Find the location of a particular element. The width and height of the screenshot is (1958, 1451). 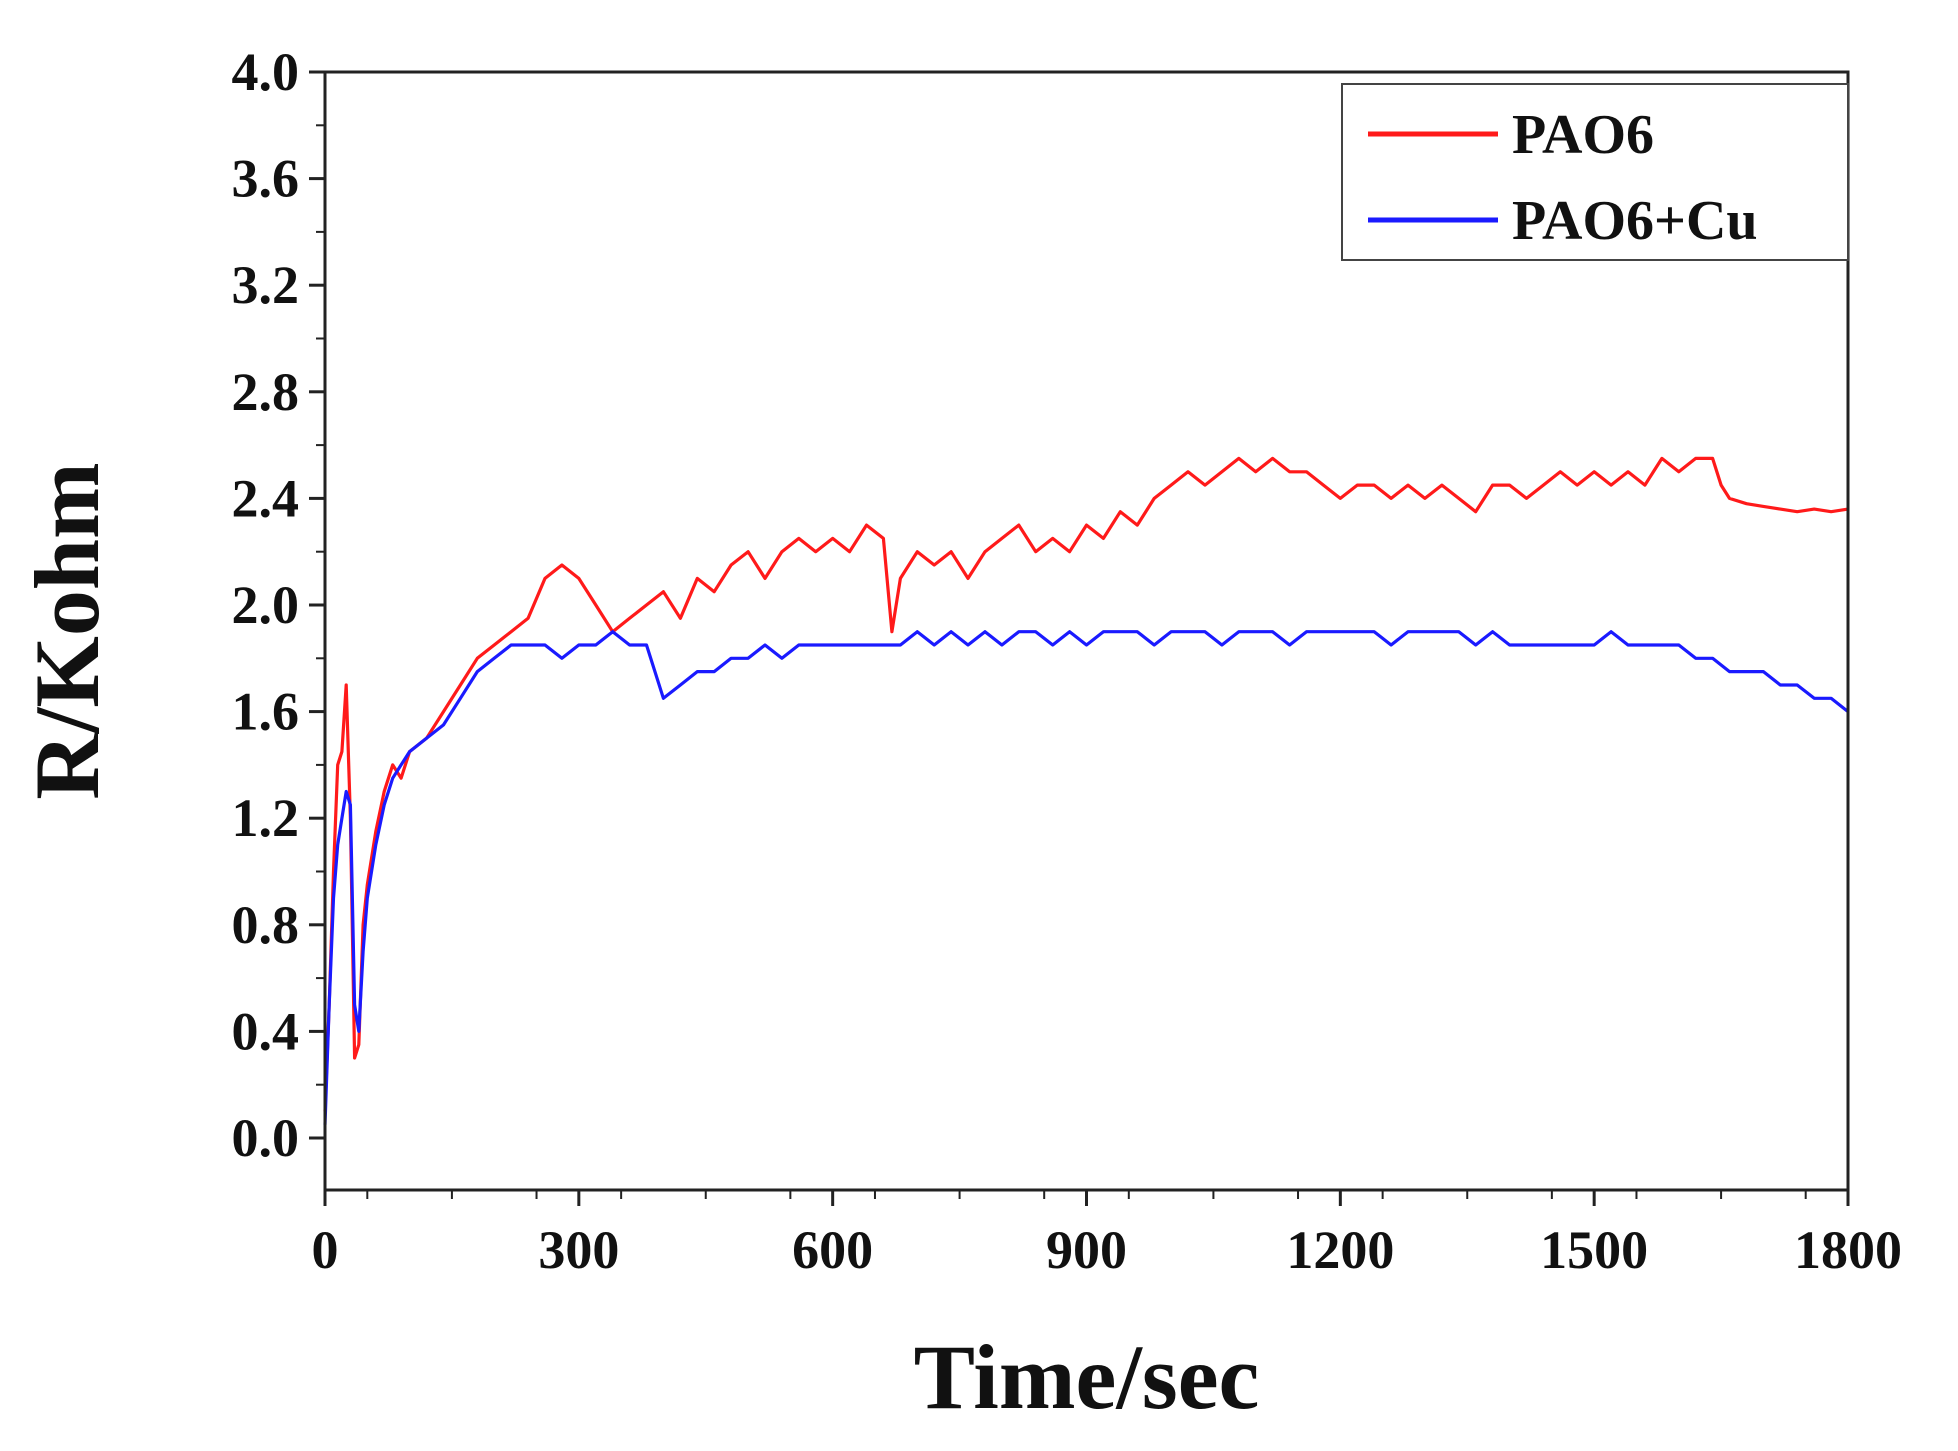

x-axis-title: Time/sec is located at coordinates (1087, 1377).